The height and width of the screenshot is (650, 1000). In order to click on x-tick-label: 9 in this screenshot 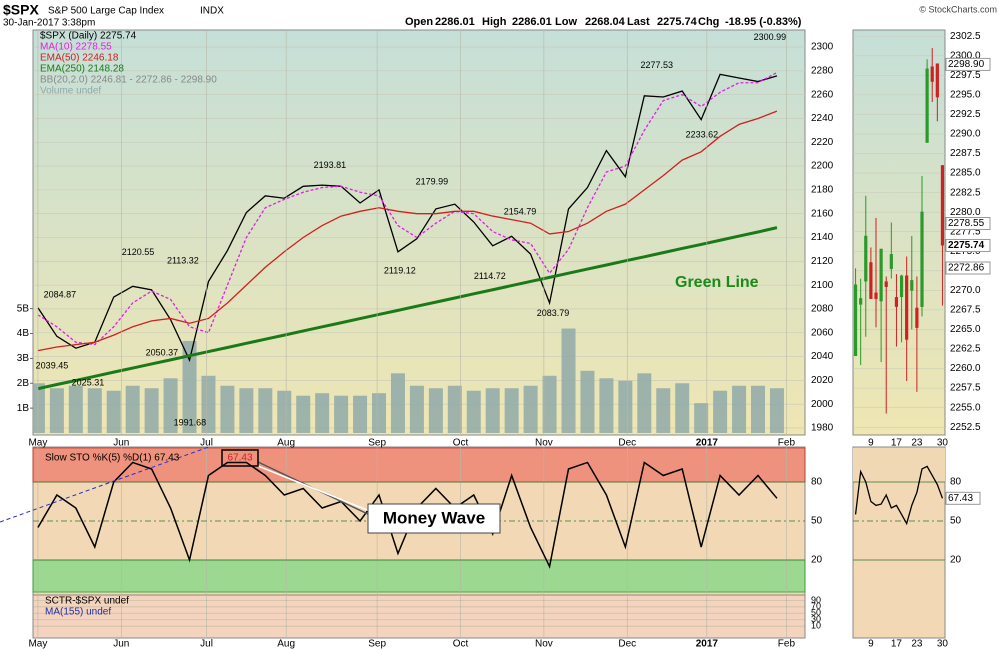, I will do `click(871, 644)`.